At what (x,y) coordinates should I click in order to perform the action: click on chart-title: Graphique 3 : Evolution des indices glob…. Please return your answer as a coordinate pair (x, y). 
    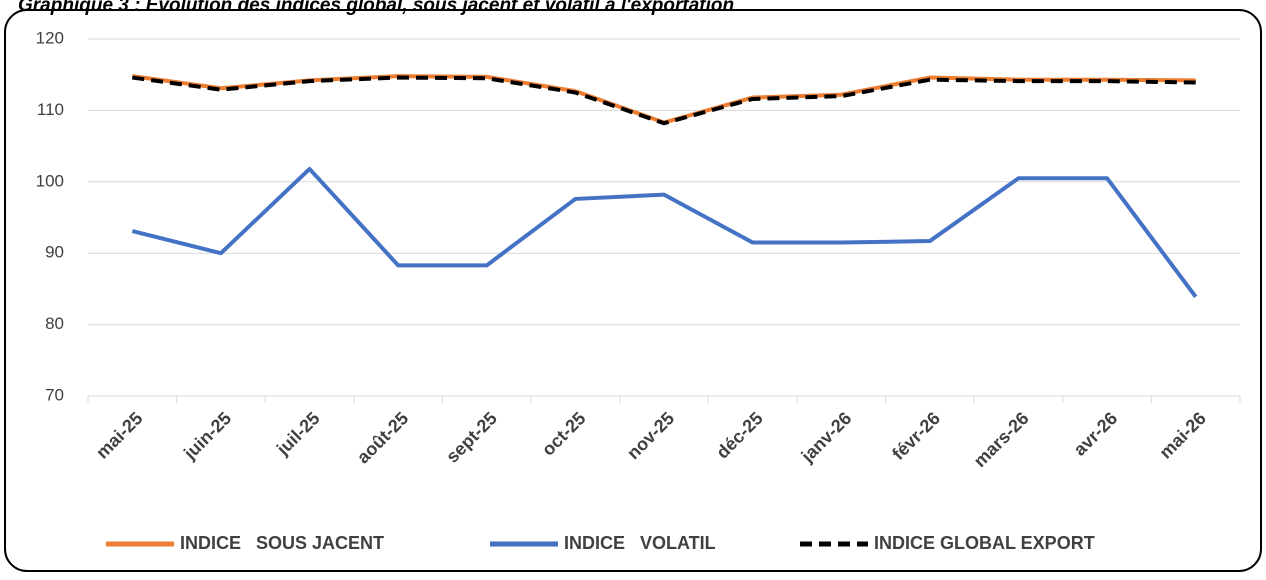
    Looking at the image, I should click on (376, 8).